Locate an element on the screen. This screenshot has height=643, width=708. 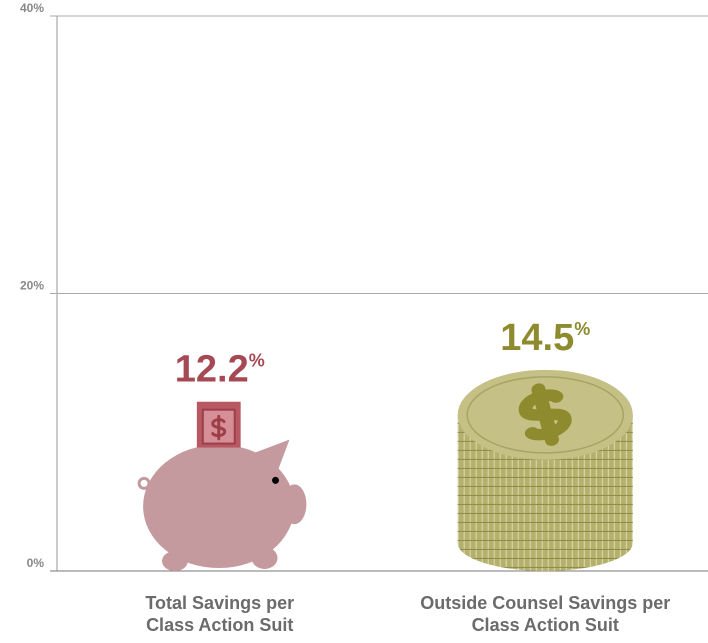
y-tick-label: 0% is located at coordinates (36, 563).